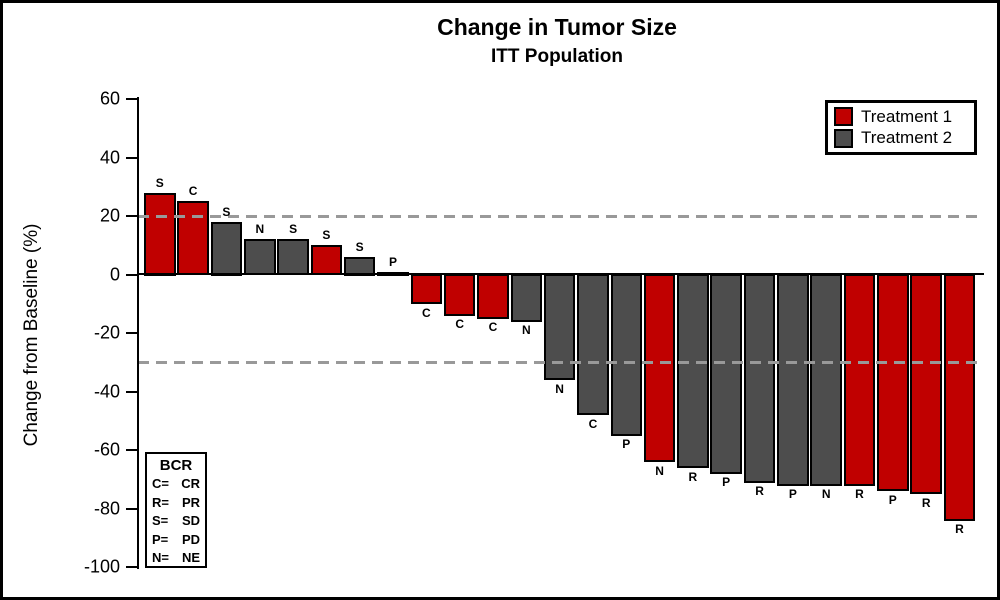 Image resolution: width=1000 pixels, height=600 pixels. What do you see at coordinates (109, 157) in the screenshot?
I see `y-axis-tick-label: 40` at bounding box center [109, 157].